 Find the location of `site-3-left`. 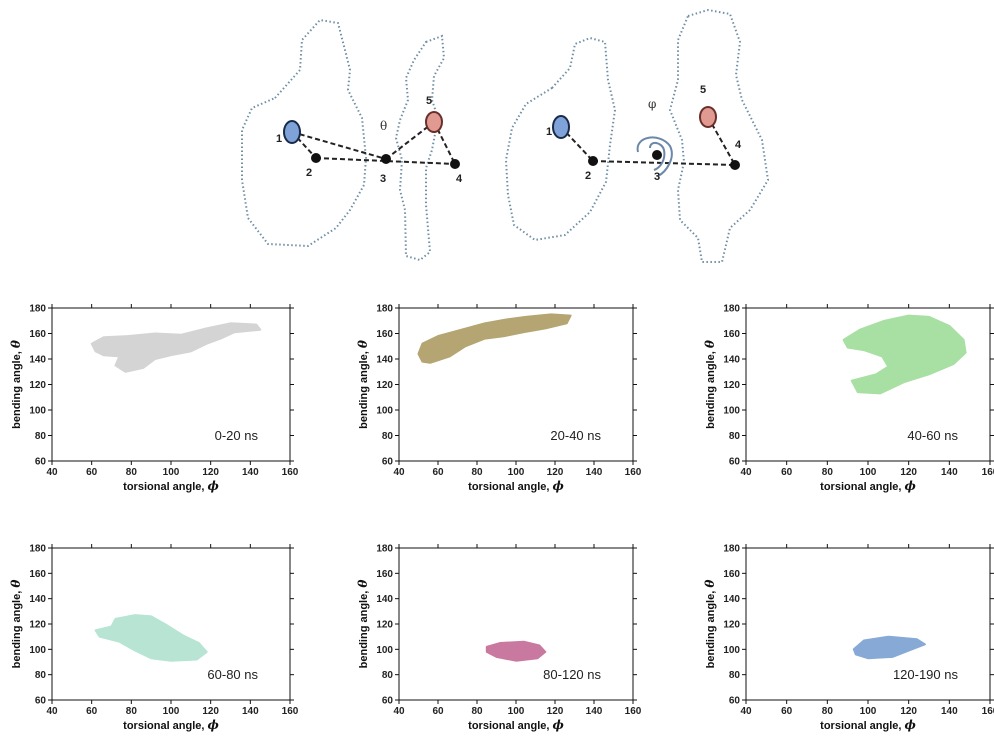

site-3-left is located at coordinates (386, 159).